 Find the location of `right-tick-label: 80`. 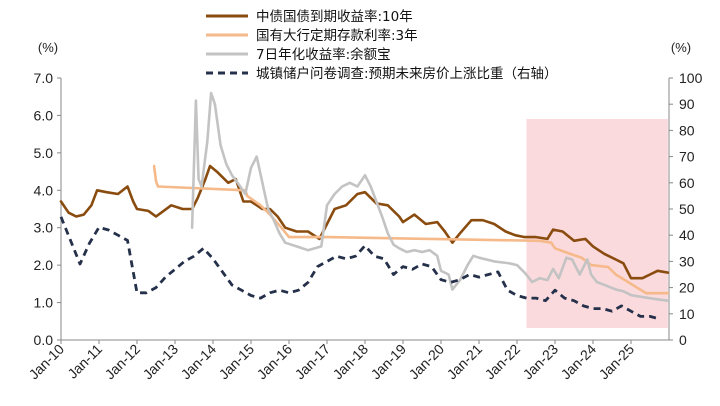

right-tick-label: 80 is located at coordinates (687, 130).